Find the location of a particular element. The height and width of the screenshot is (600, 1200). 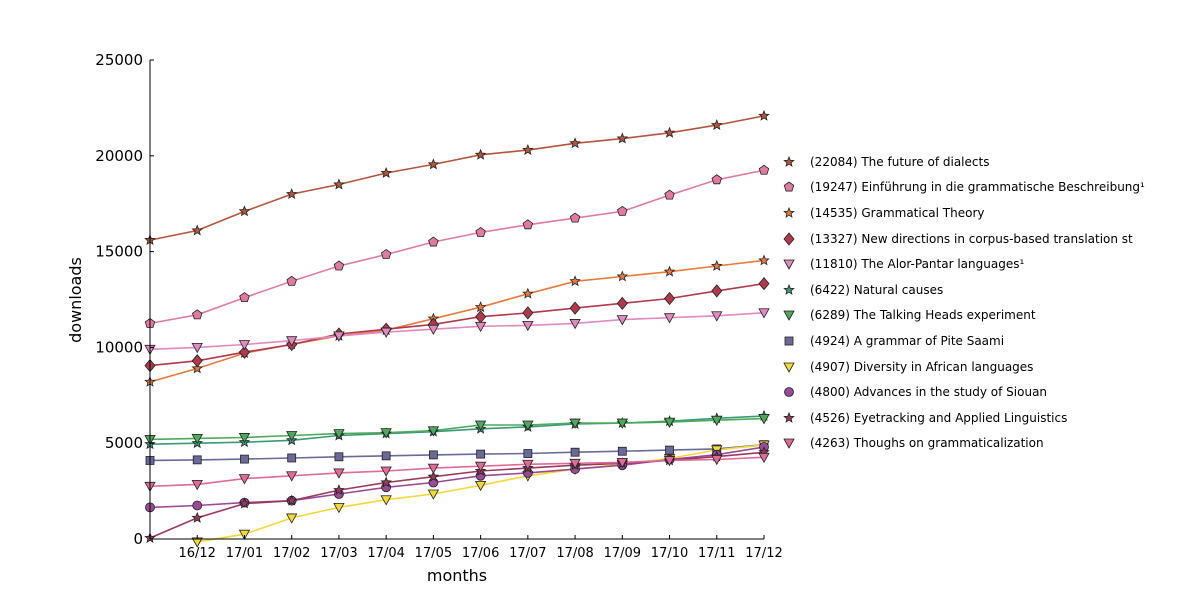

legend-label: (11810) The Alor-Pantar languages¹ is located at coordinates (917, 264).